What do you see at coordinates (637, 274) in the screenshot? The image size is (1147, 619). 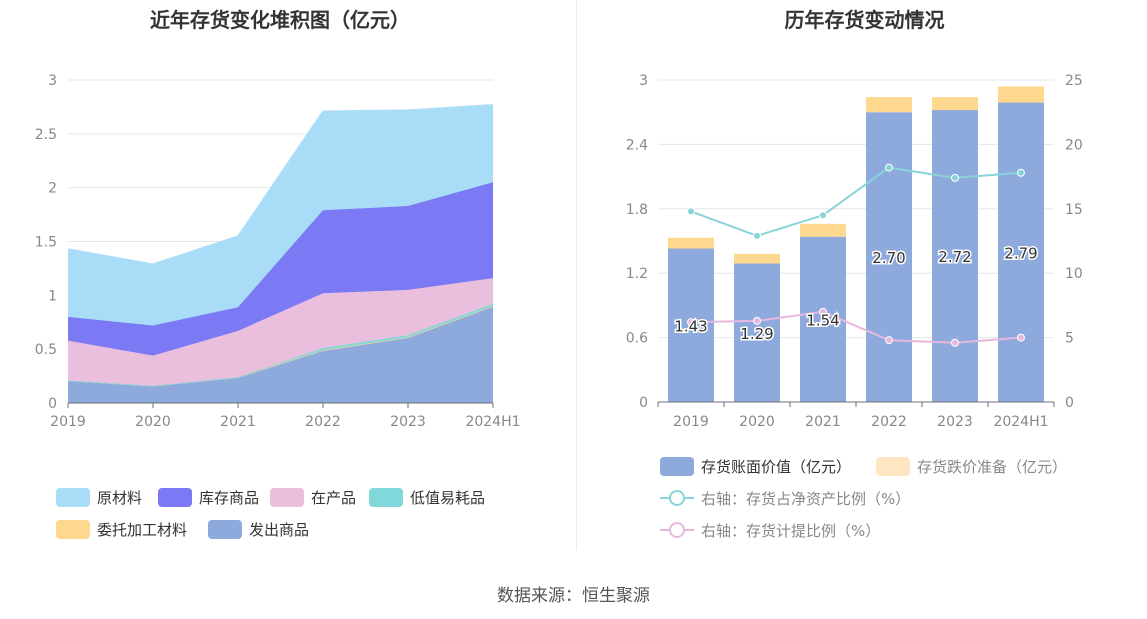 I see `y-tick-label: 1.2` at bounding box center [637, 274].